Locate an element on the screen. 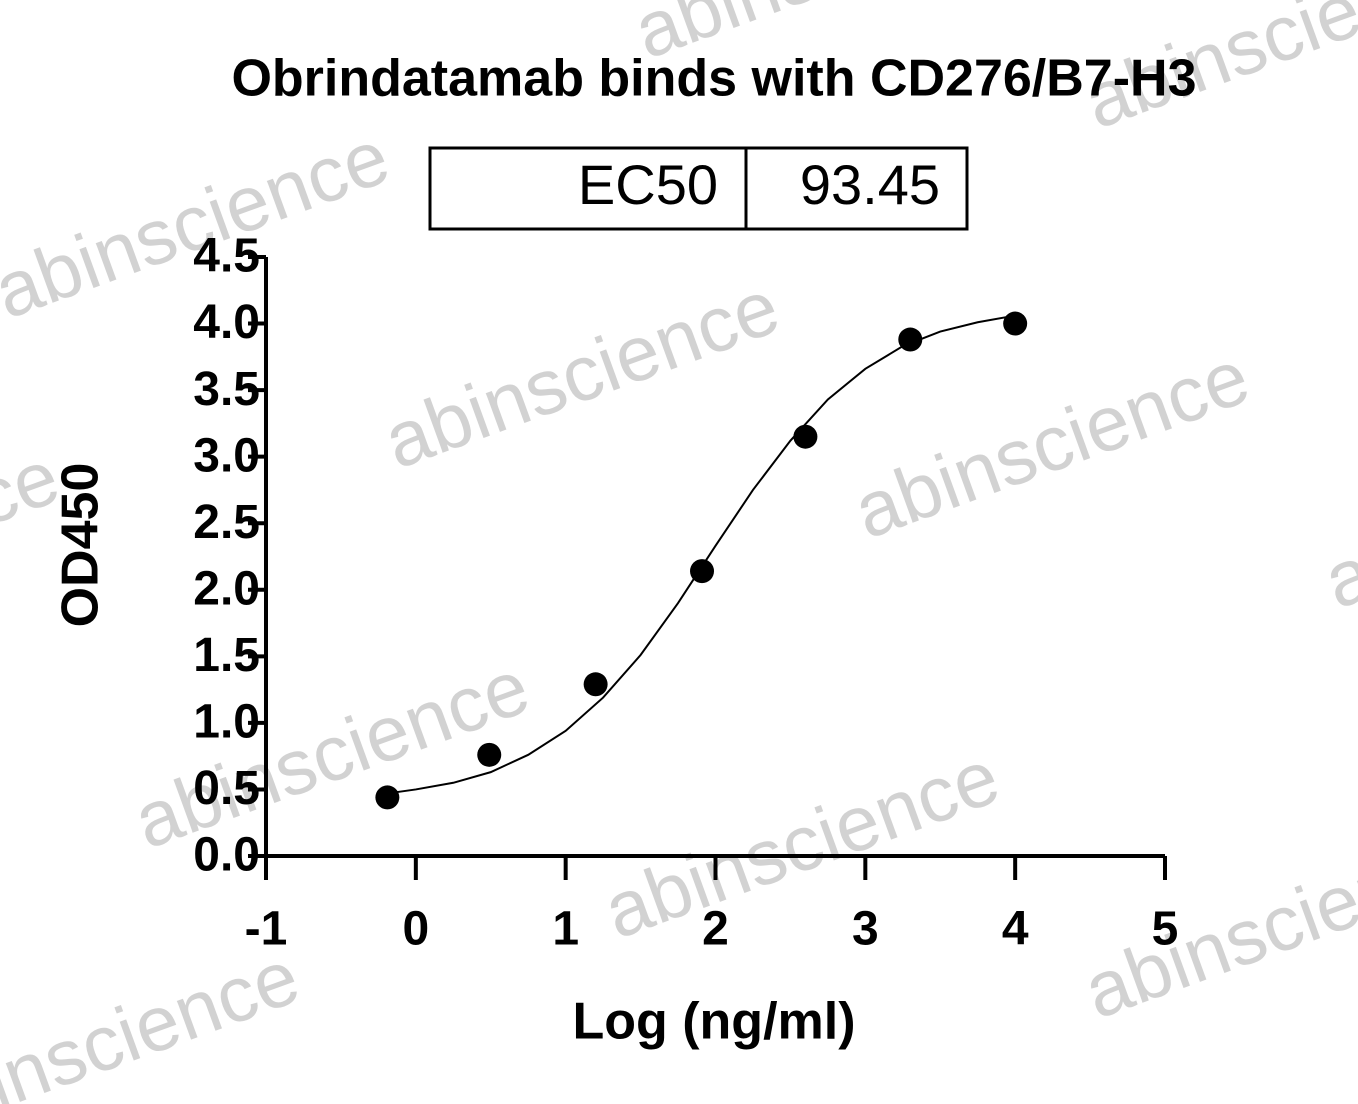  y-tick-label: 2.0 is located at coordinates (226, 588).